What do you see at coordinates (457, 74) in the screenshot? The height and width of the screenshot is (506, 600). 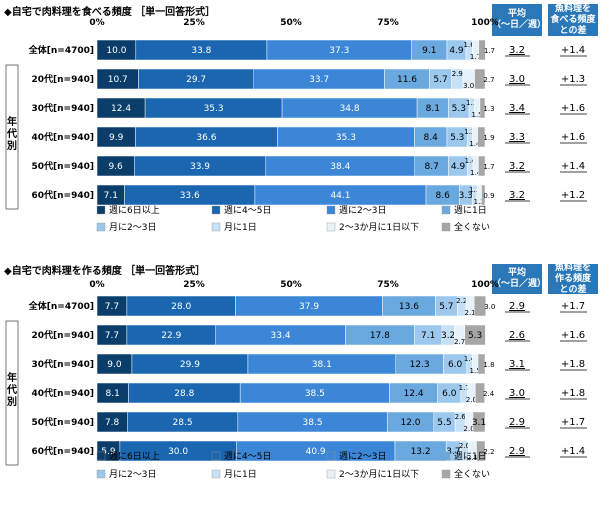 I see `chart1-data-label: 2.9` at bounding box center [457, 74].